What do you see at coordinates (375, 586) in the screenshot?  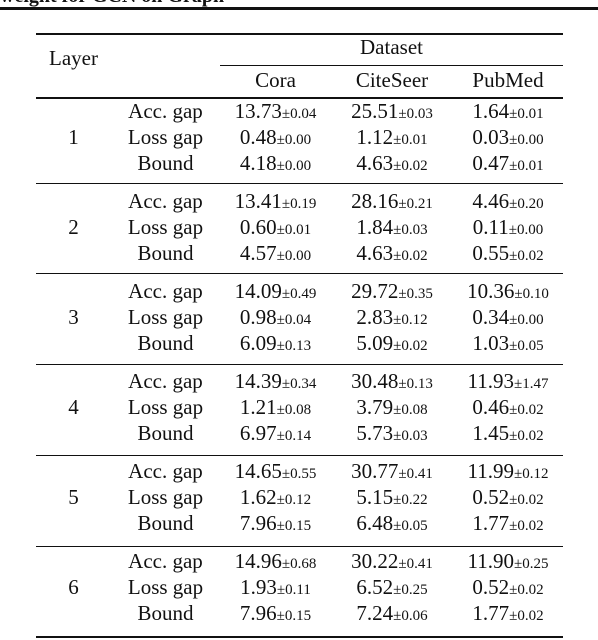 I see `mean-value: 6.52` at bounding box center [375, 586].